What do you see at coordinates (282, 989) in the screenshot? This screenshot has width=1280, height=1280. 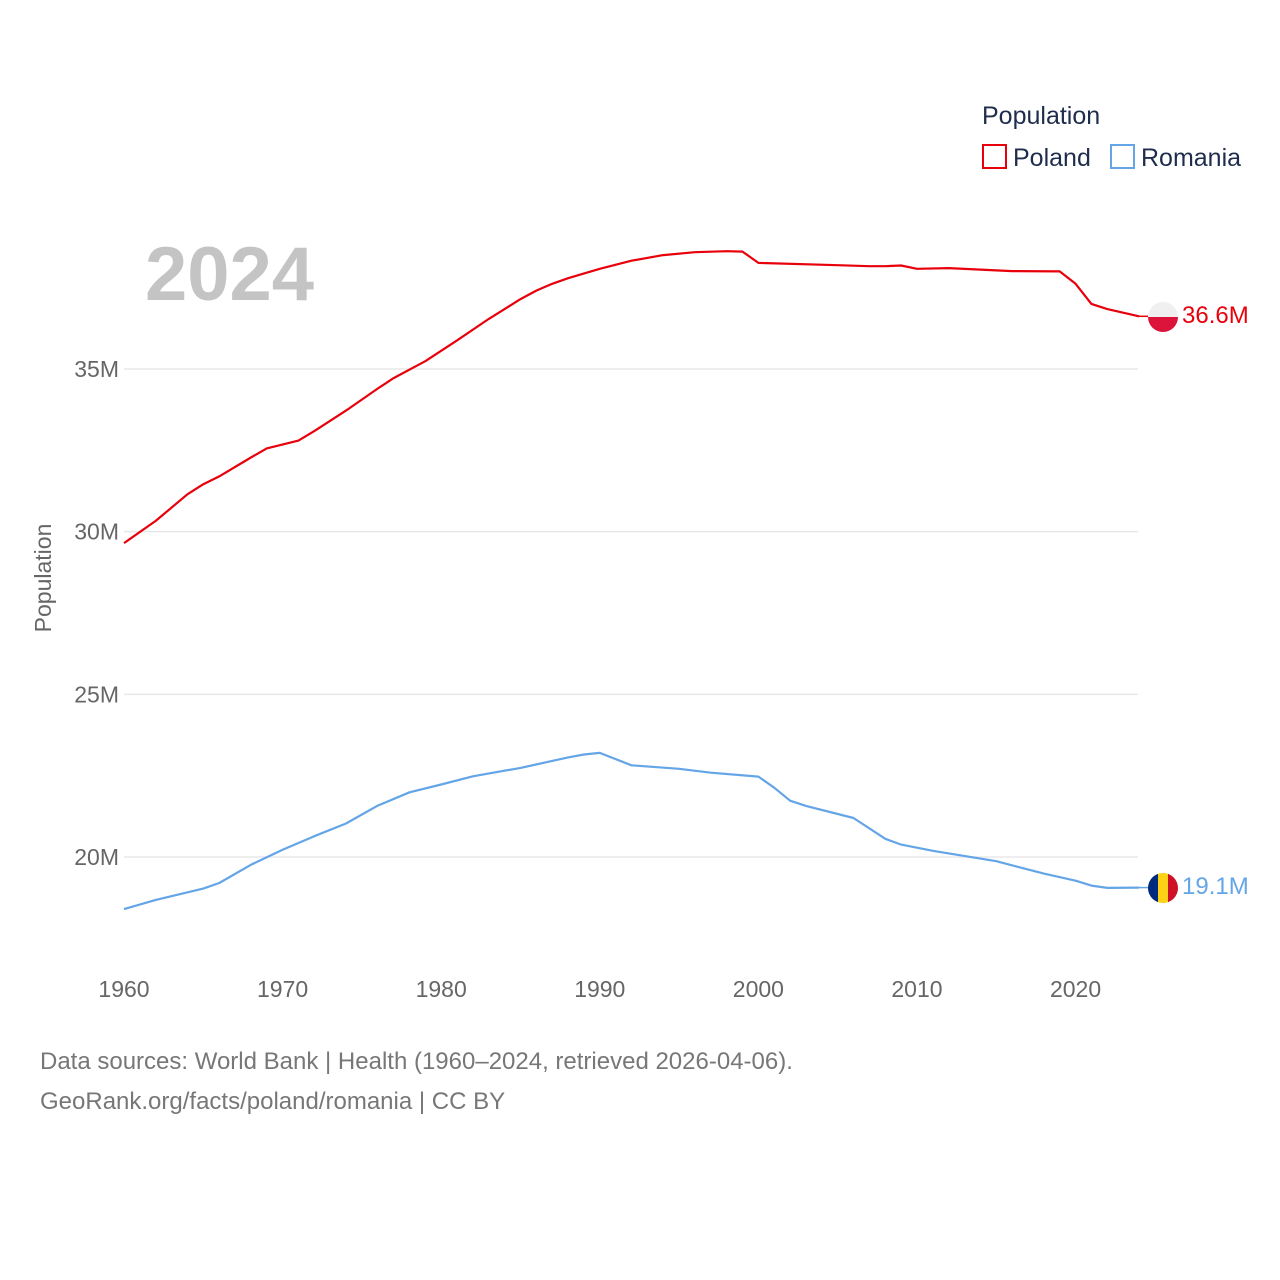 I see `x-tick-label: 1970` at bounding box center [282, 989].